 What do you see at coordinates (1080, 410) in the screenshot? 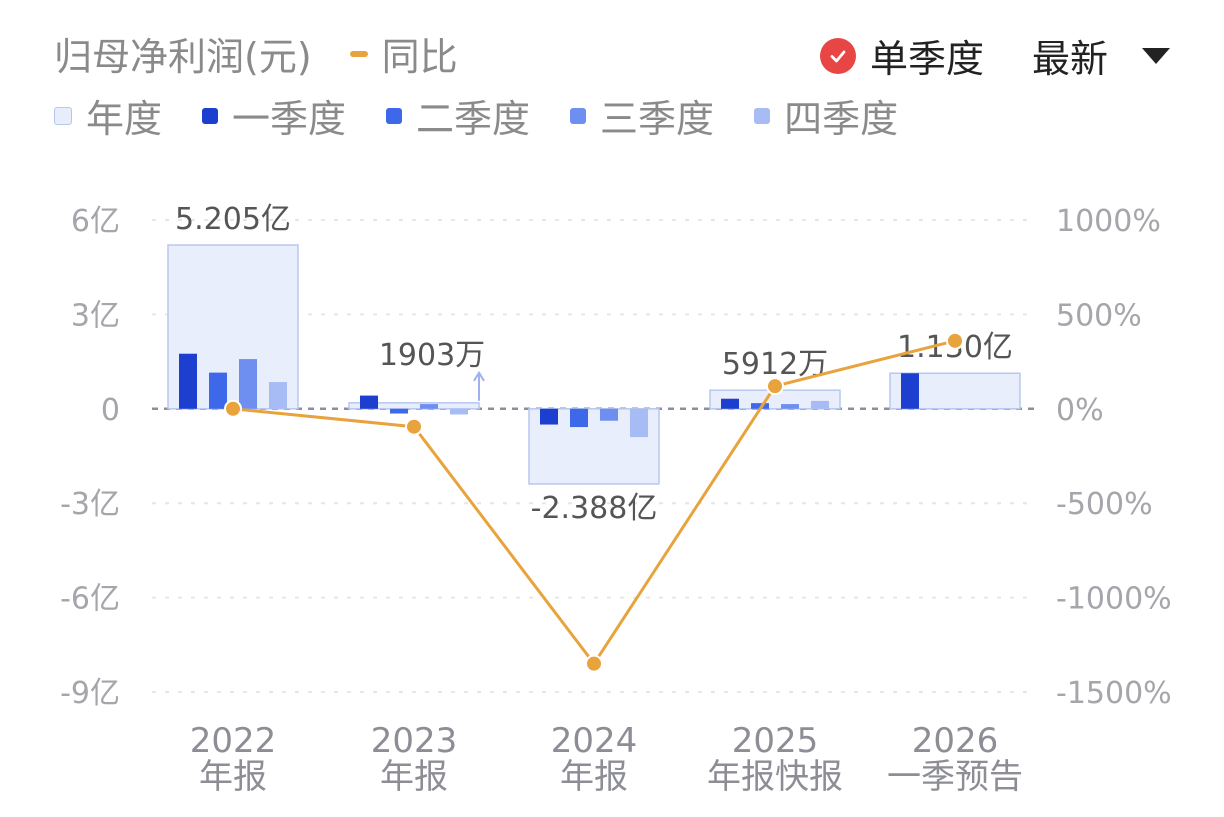
I see `y-tick-right: 0%` at bounding box center [1080, 410].